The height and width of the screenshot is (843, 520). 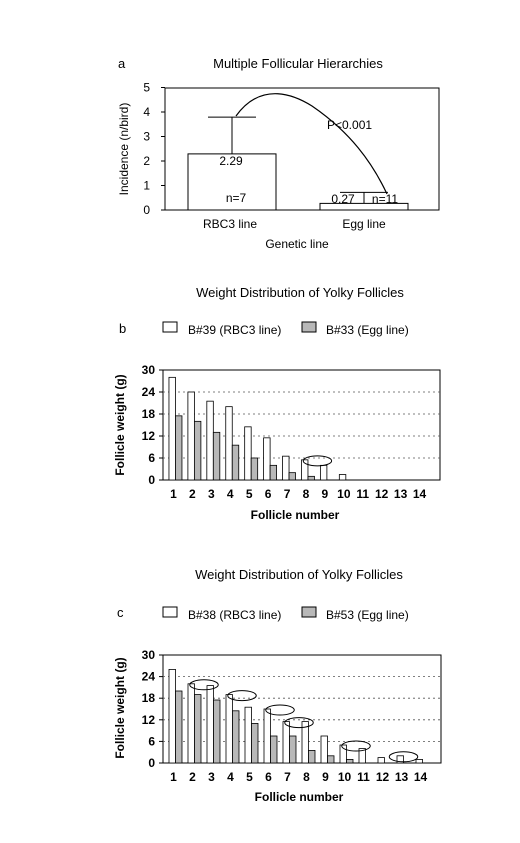 I want to click on panel-a-value-label-rbc3: 2.29, so click(x=231, y=161).